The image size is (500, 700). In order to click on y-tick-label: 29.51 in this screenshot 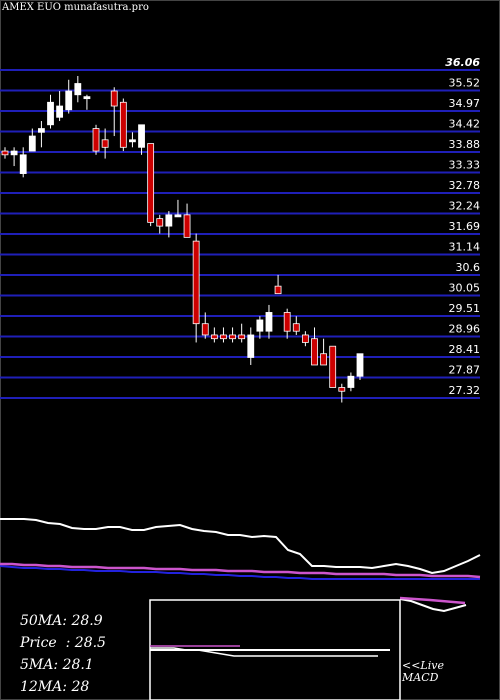, I will do `click(465, 308)`.